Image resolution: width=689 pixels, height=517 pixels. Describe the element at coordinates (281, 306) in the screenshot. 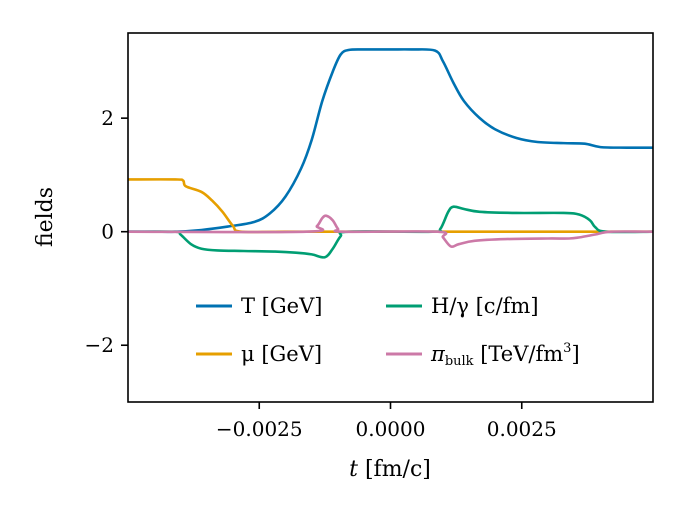

I see `legend-label-t: T [GeV]` at that location.